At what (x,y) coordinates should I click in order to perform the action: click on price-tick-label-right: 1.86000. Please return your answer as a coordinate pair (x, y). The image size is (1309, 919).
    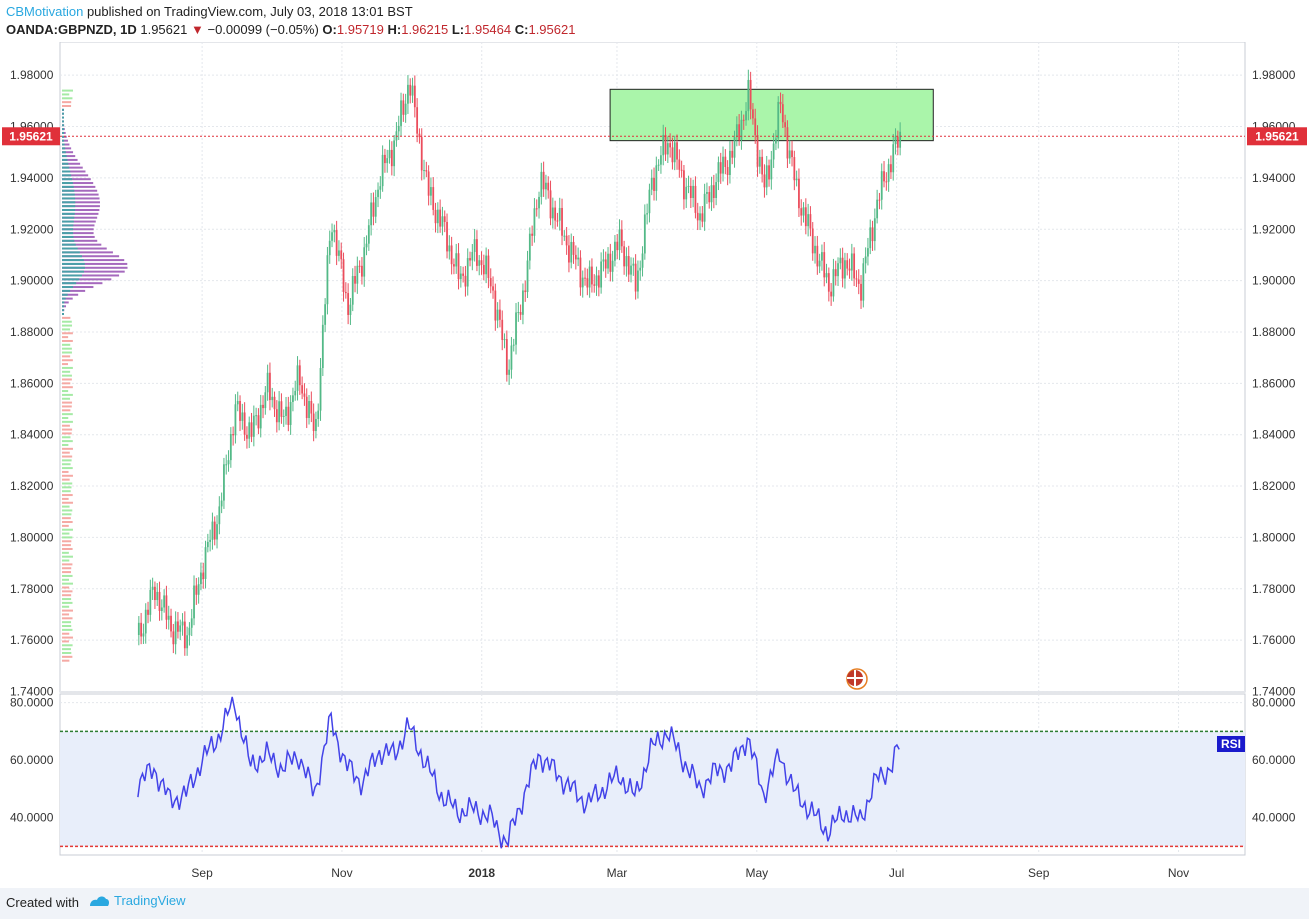
    Looking at the image, I should click on (1274, 383).